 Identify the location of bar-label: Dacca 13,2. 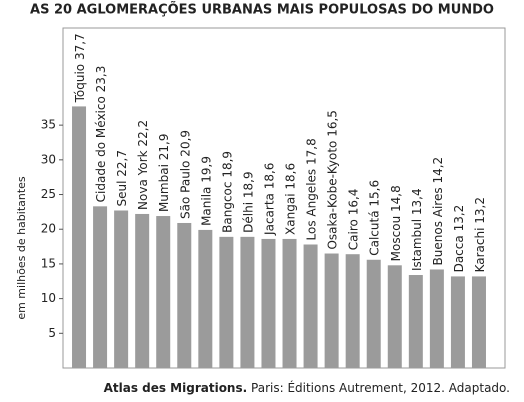
(458, 239).